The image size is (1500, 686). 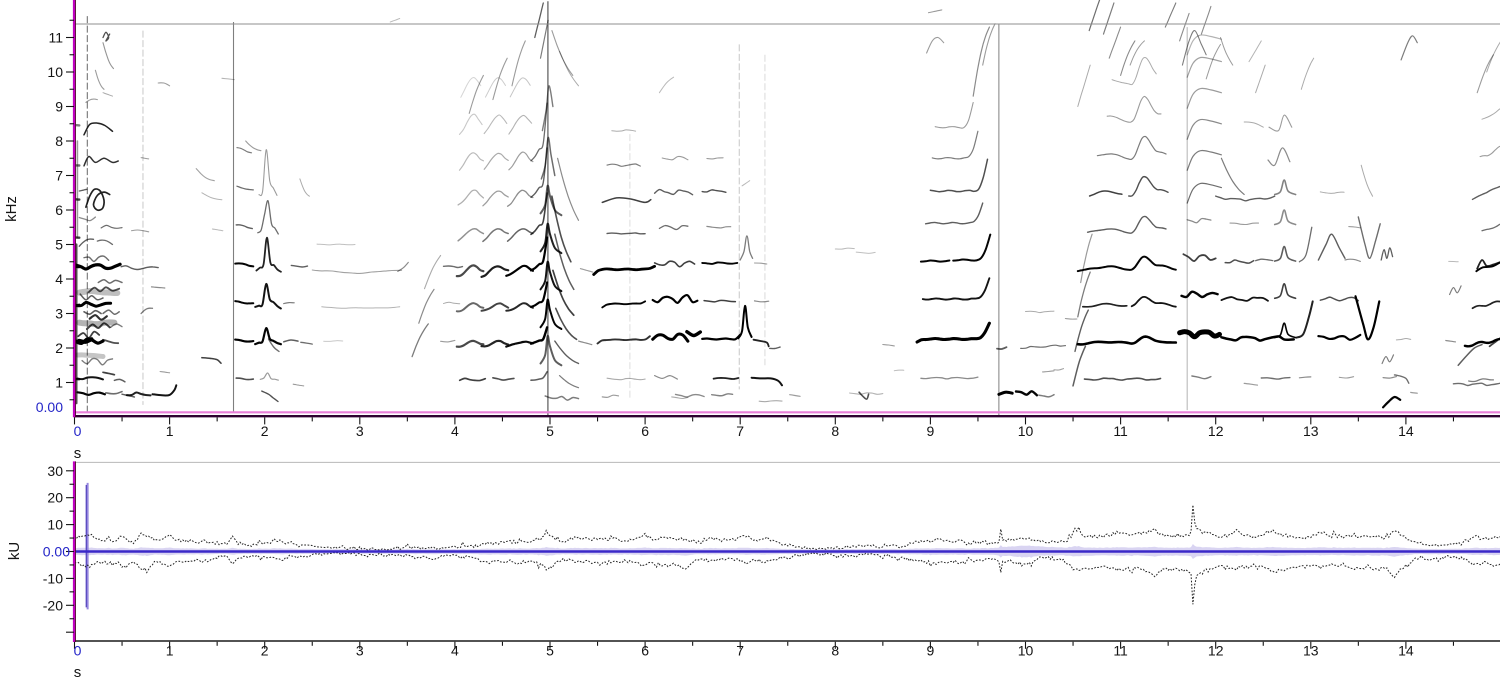 What do you see at coordinates (53, 578) in the screenshot?
I see `waveform-y-tick-label: -10` at bounding box center [53, 578].